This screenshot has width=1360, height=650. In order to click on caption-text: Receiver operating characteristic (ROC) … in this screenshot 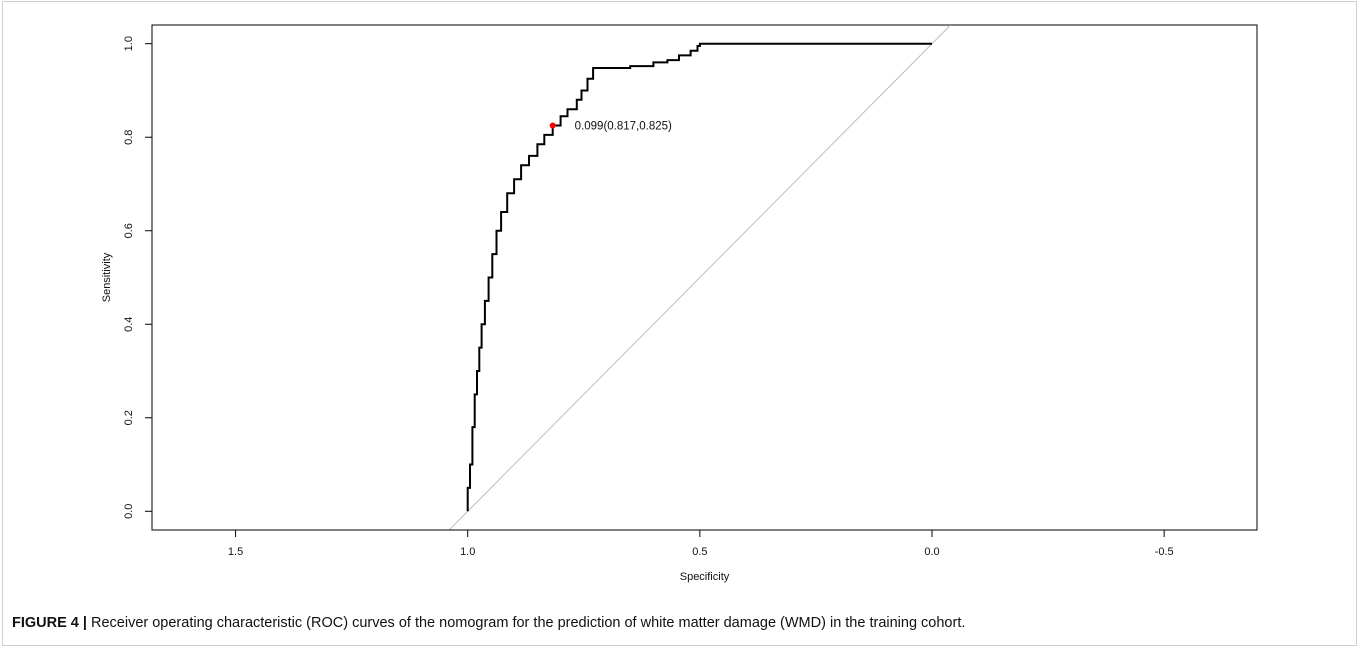, I will do `click(526, 623)`.